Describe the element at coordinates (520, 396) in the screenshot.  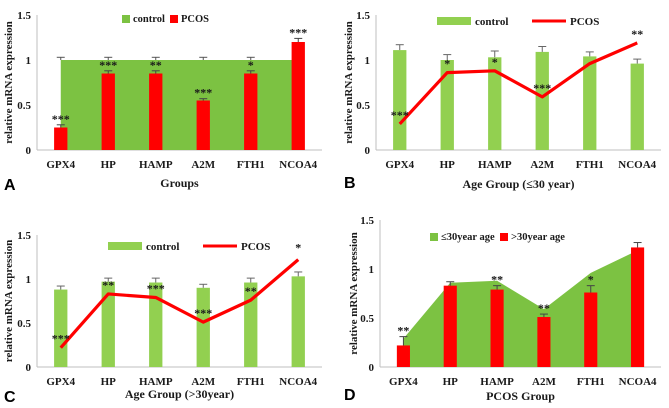
I see `x-axis-title: PCOS Group` at that location.